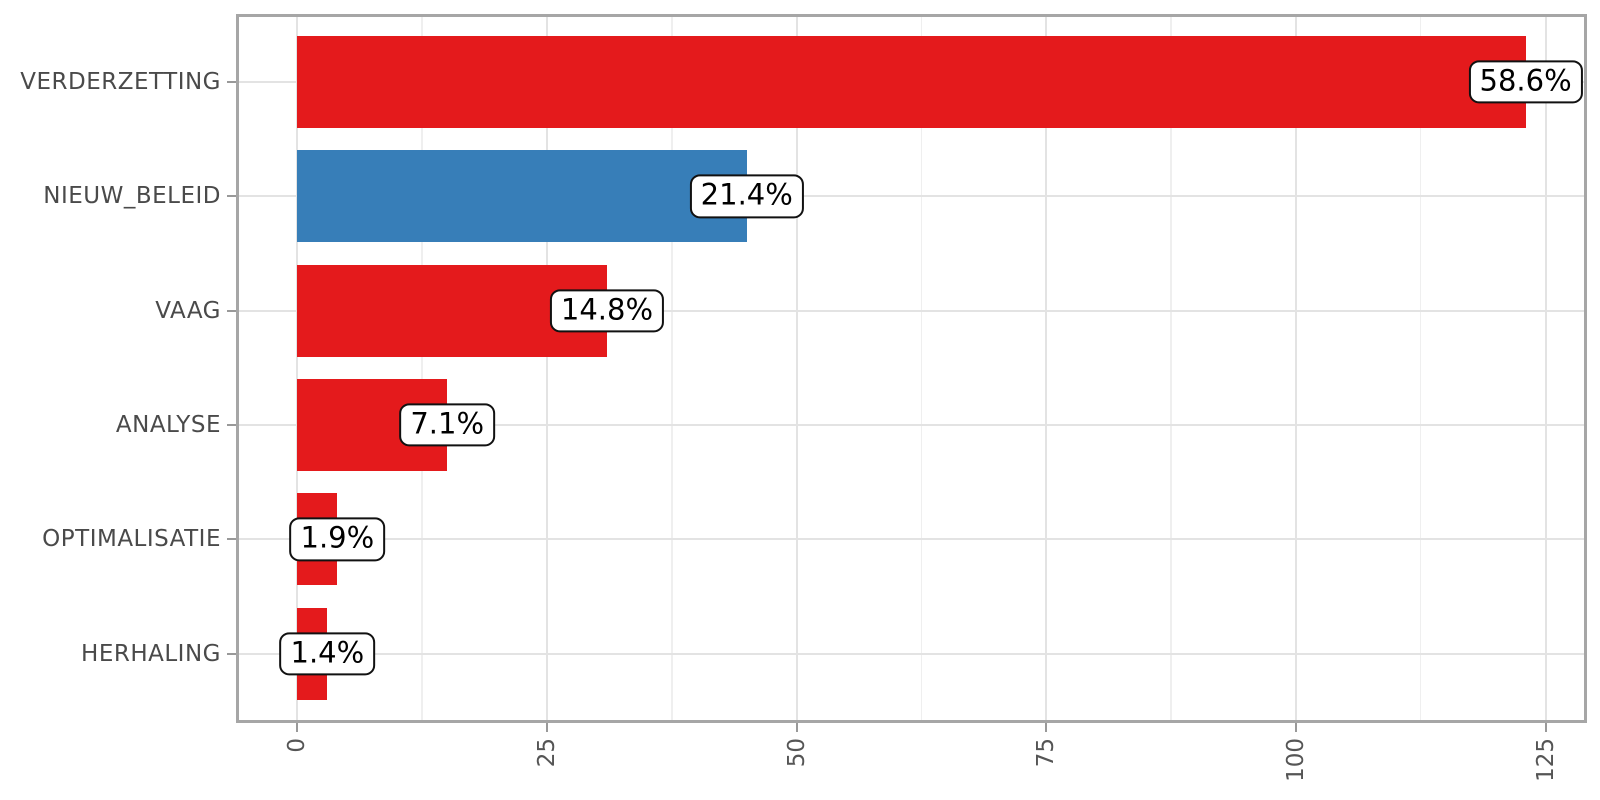 The image size is (1600, 800). I want to click on value-label-optimalisatie: 1.9%, so click(337, 539).